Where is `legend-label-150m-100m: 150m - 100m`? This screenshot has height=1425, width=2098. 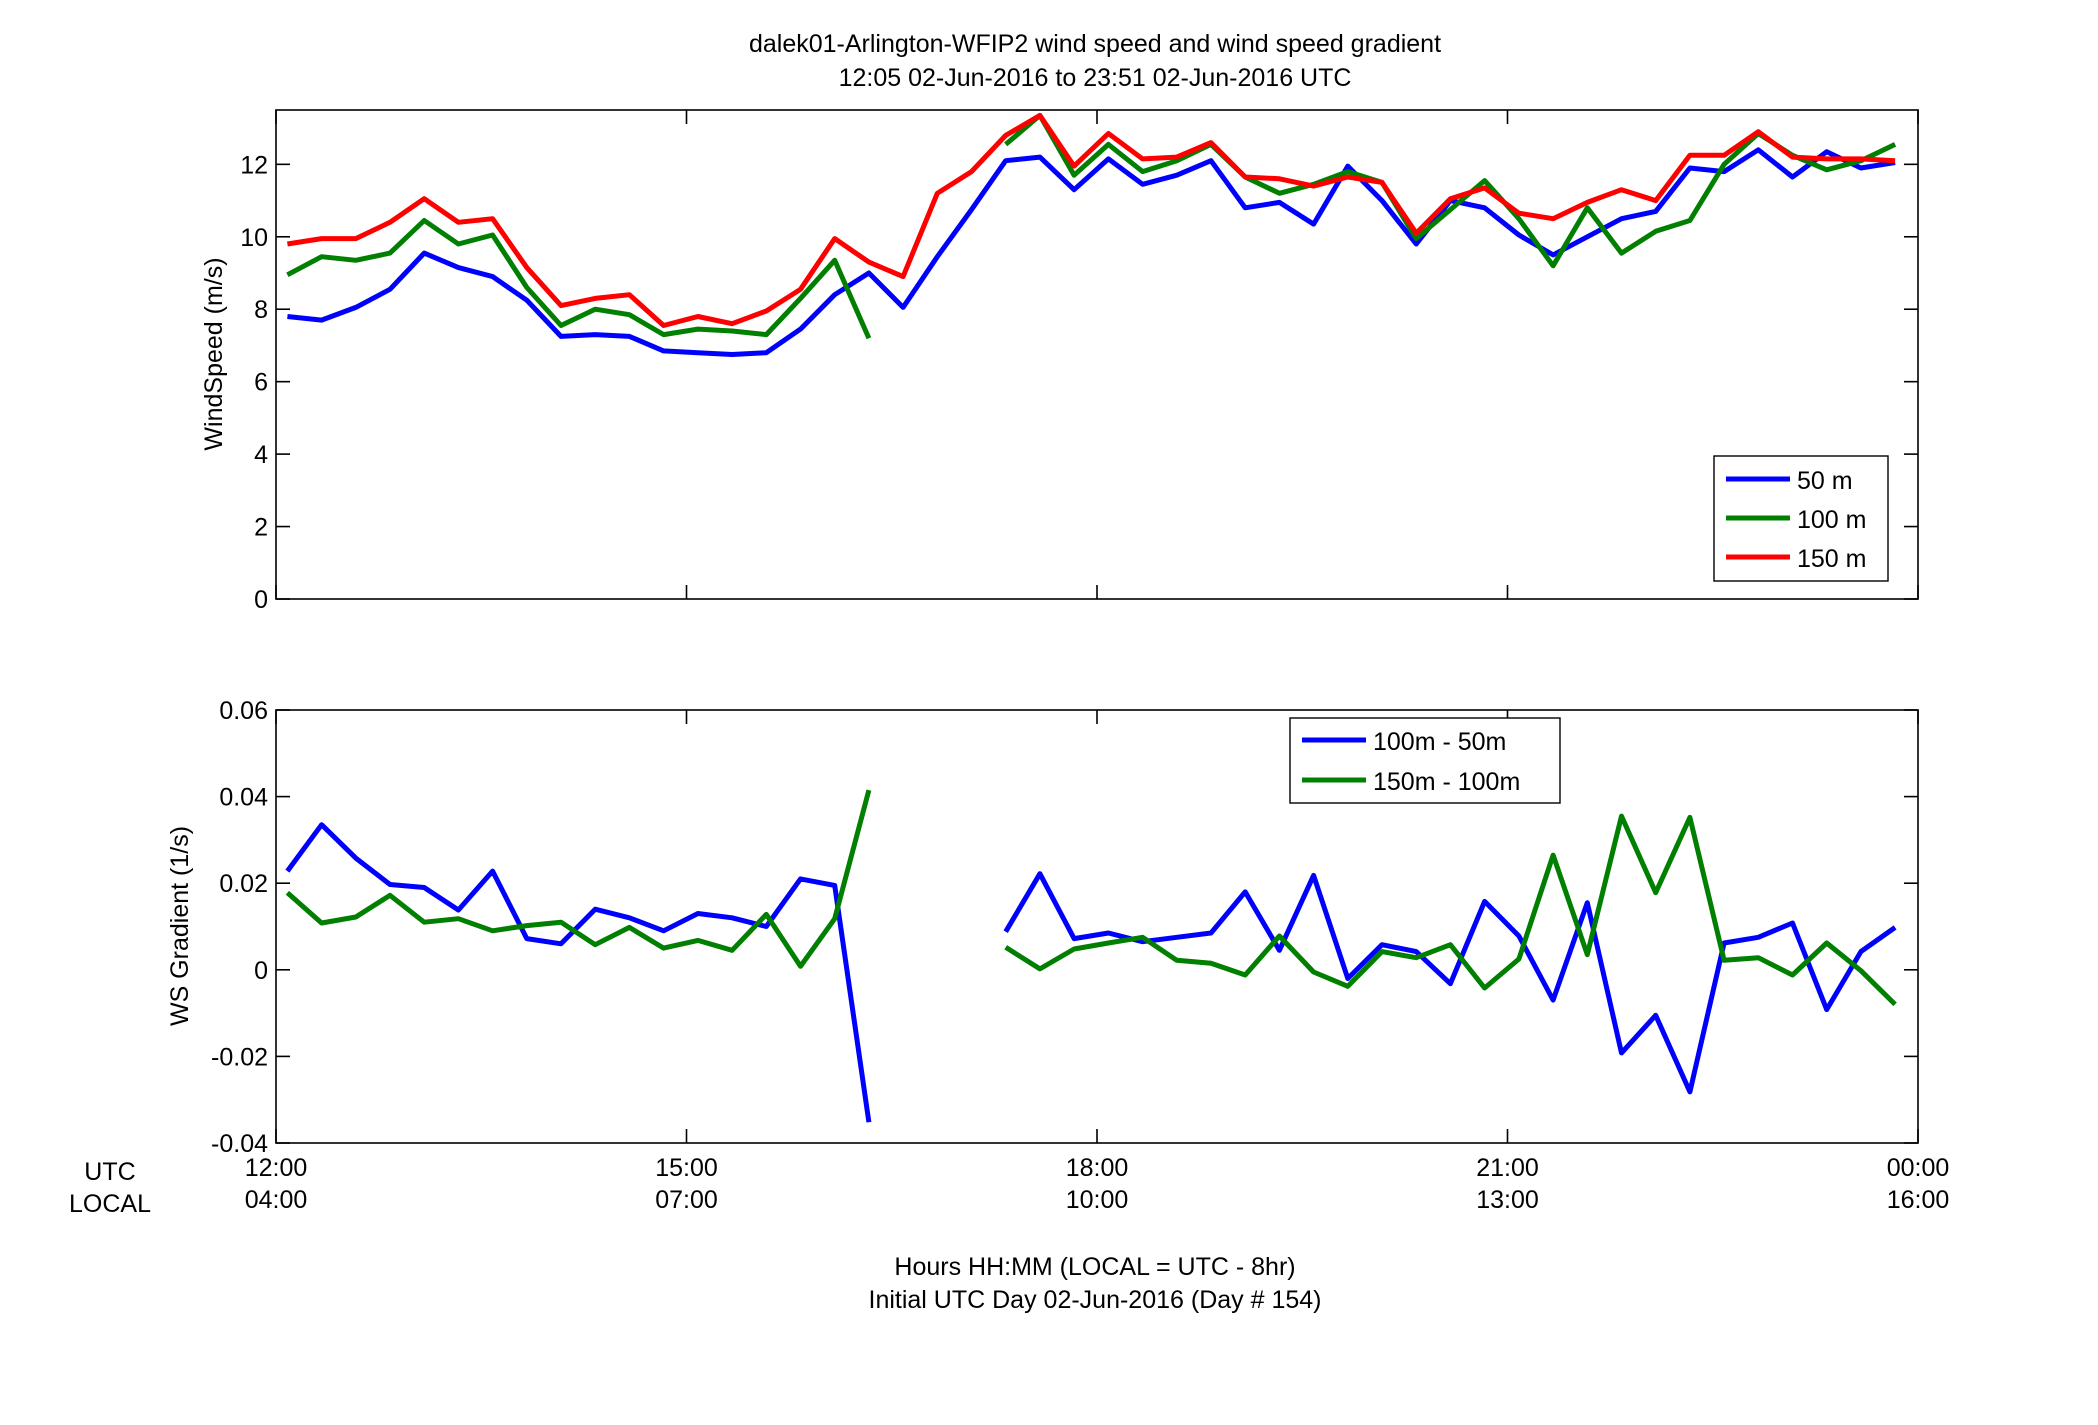
legend-label-150m-100m: 150m - 100m is located at coordinates (1446, 782).